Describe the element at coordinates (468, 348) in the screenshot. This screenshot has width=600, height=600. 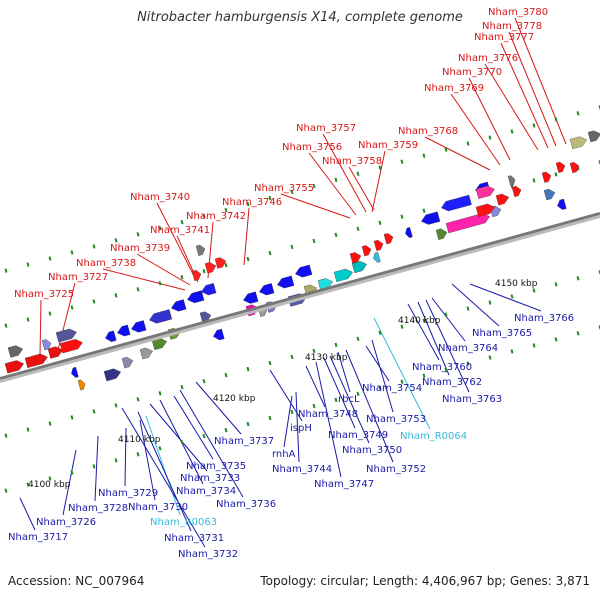
I see `gene-label: Nham_3764` at that location.